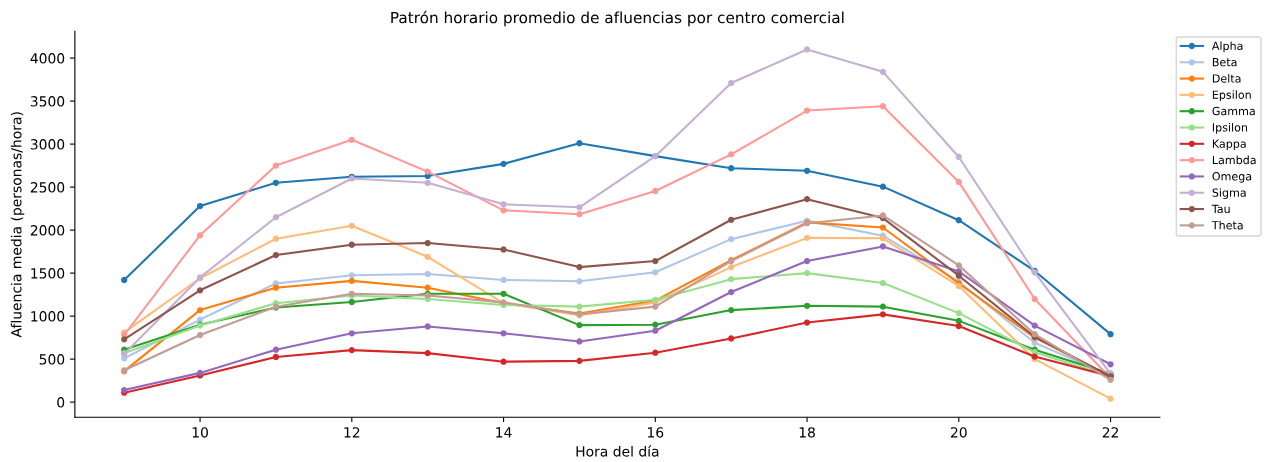  Describe the element at coordinates (1229, 145) in the screenshot. I see `legend-label: Kappa` at that location.